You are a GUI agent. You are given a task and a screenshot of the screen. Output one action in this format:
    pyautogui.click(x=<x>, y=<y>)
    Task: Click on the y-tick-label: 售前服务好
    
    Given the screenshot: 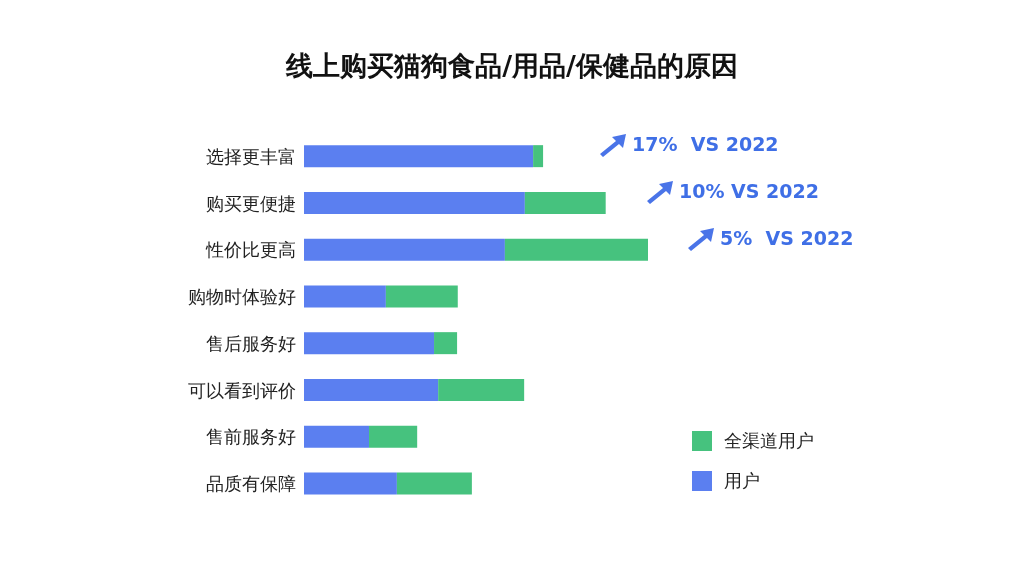 What is the action you would take?
    pyautogui.click(x=251, y=437)
    